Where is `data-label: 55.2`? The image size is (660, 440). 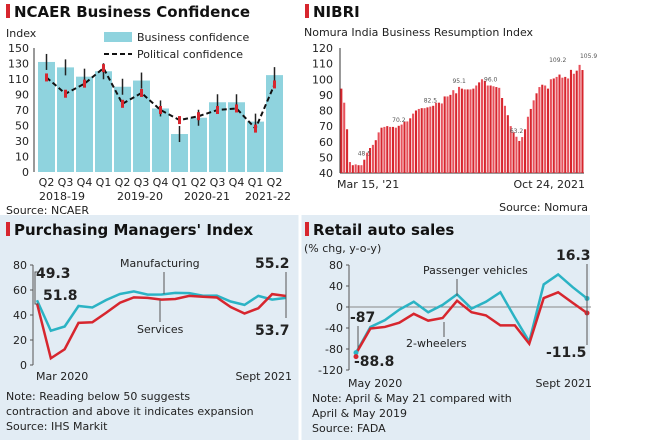 data-label: 55.2 is located at coordinates (272, 264).